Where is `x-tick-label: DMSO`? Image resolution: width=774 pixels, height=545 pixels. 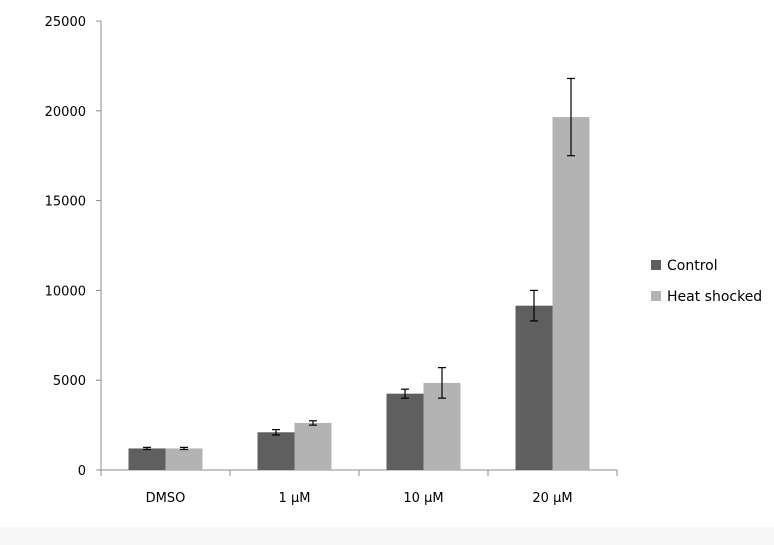 x-tick-label: DMSO is located at coordinates (166, 498).